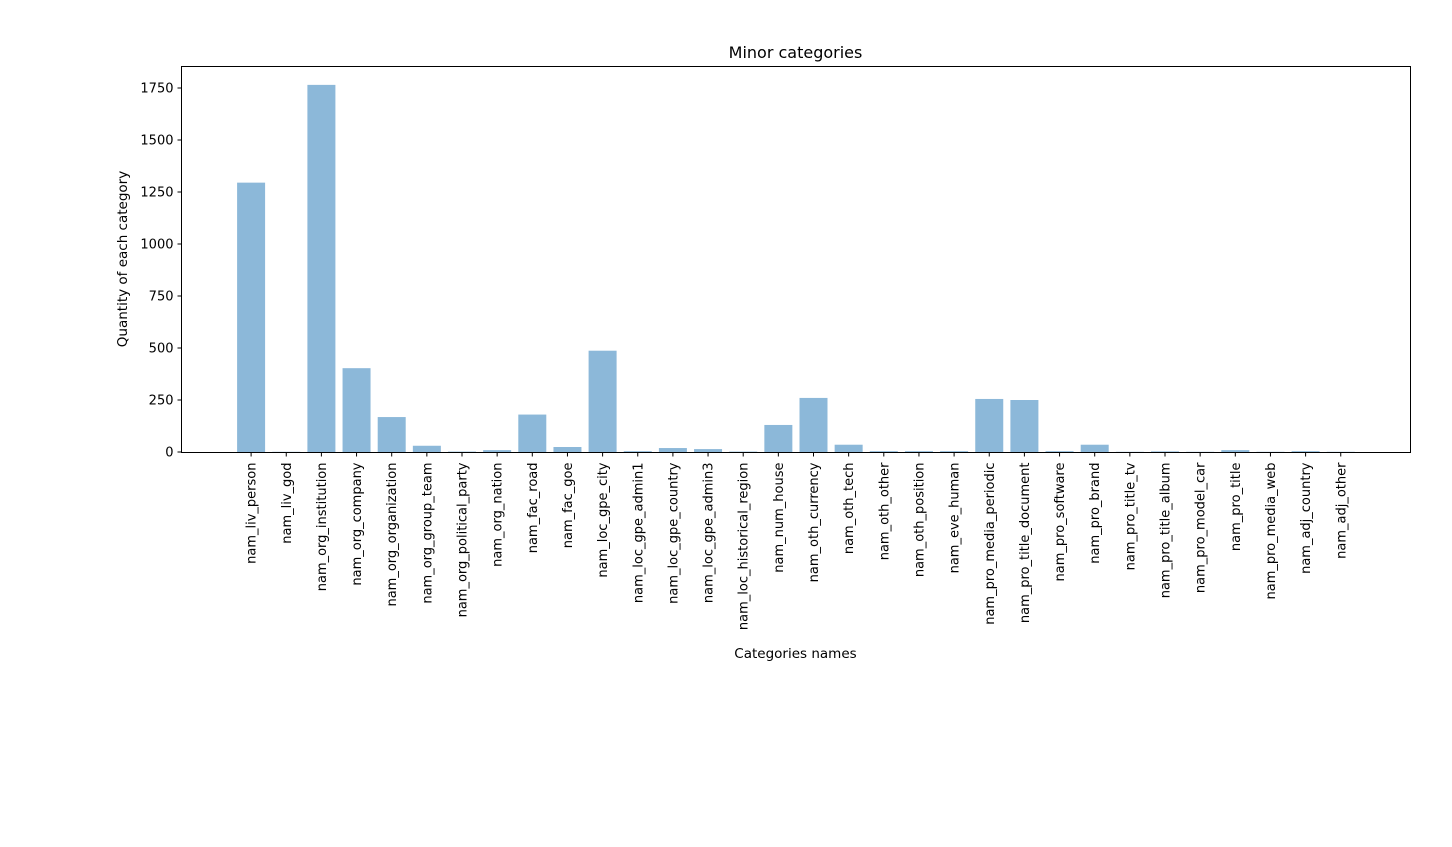 This screenshot has height=847, width=1452. Describe the element at coordinates (391, 434) in the screenshot. I see `bar-nam_org_organization` at that location.